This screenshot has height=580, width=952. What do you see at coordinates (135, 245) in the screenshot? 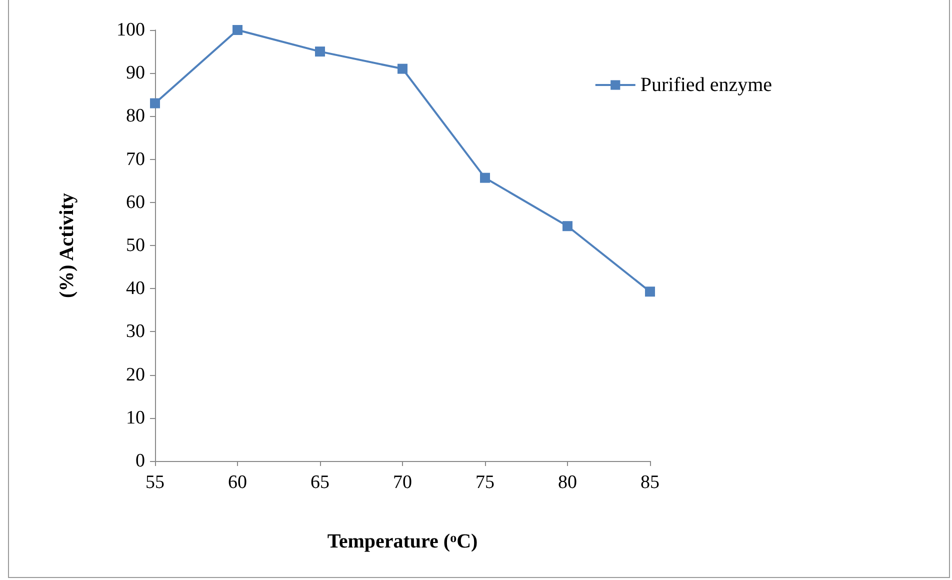
I see `y-tick-label: 50` at bounding box center [135, 245].